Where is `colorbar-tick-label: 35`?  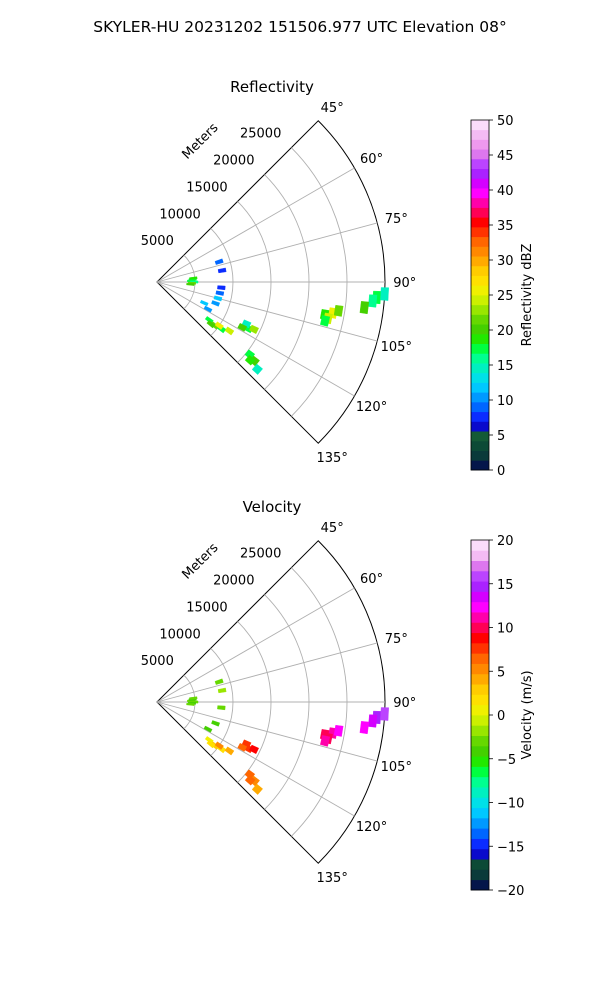 colorbar-tick-label: 35 is located at coordinates (505, 226).